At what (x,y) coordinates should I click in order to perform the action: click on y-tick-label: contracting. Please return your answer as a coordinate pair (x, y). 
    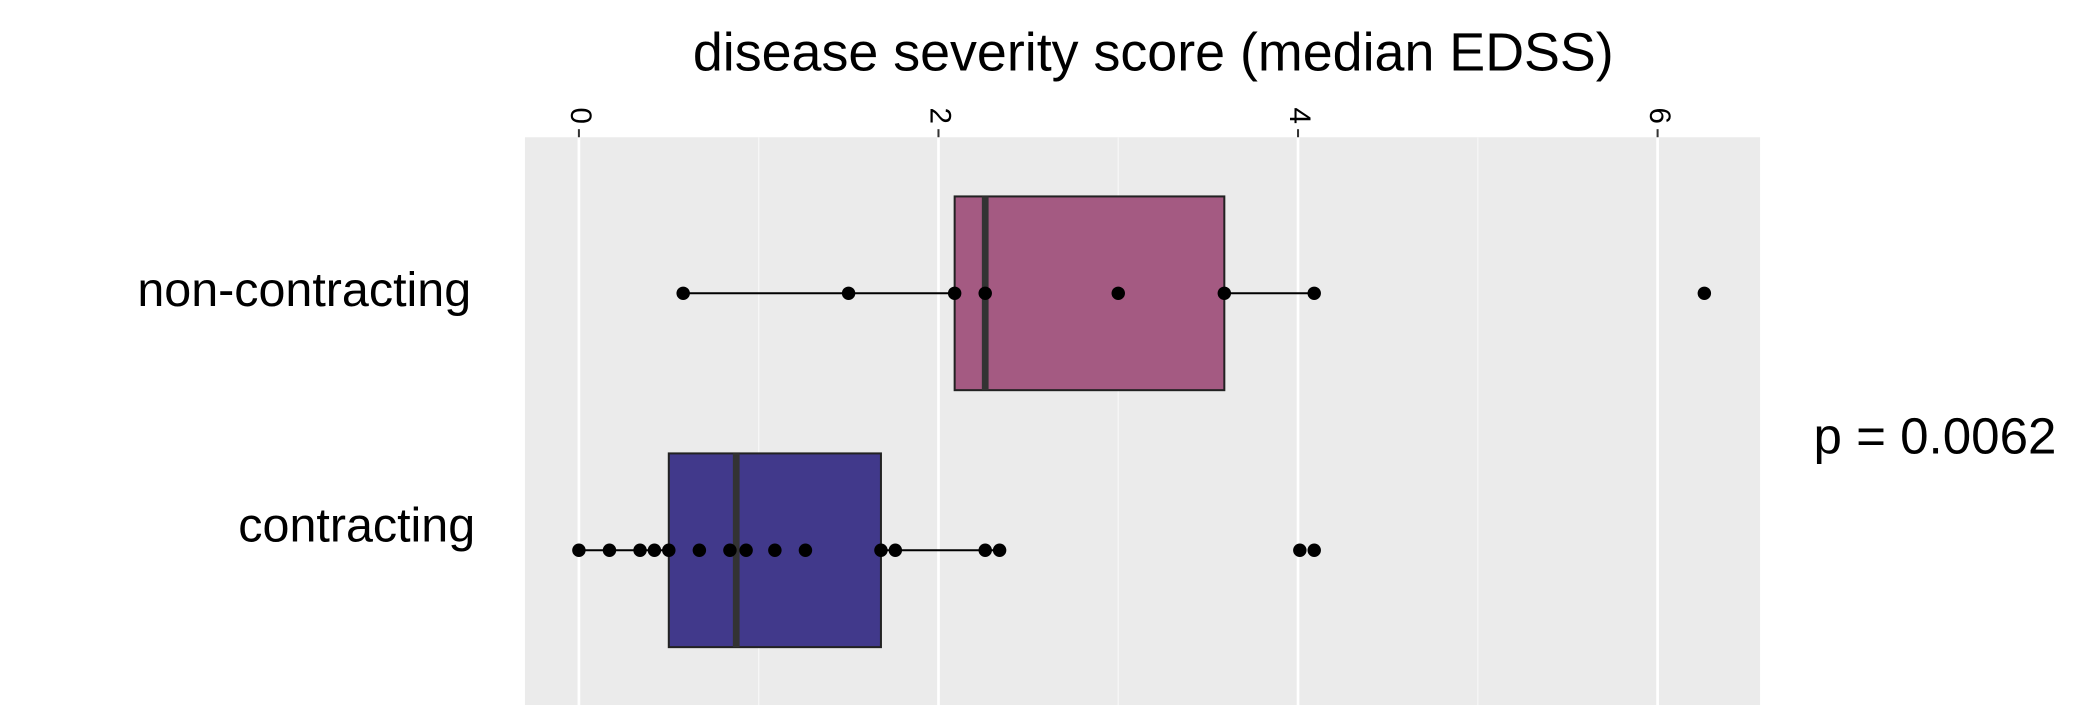
    Looking at the image, I should click on (356, 526).